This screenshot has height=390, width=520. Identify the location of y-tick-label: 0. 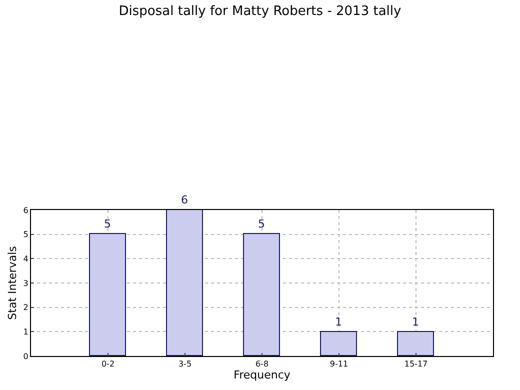
(25, 356).